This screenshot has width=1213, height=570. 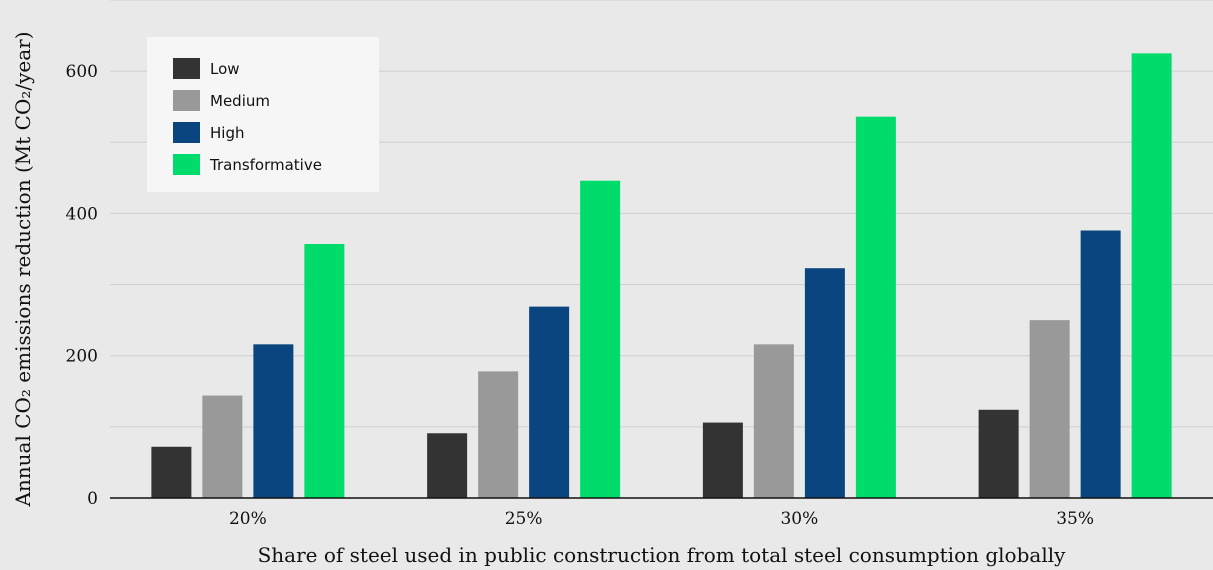 I want to click on x-tick-label: 30%, so click(x=799, y=519).